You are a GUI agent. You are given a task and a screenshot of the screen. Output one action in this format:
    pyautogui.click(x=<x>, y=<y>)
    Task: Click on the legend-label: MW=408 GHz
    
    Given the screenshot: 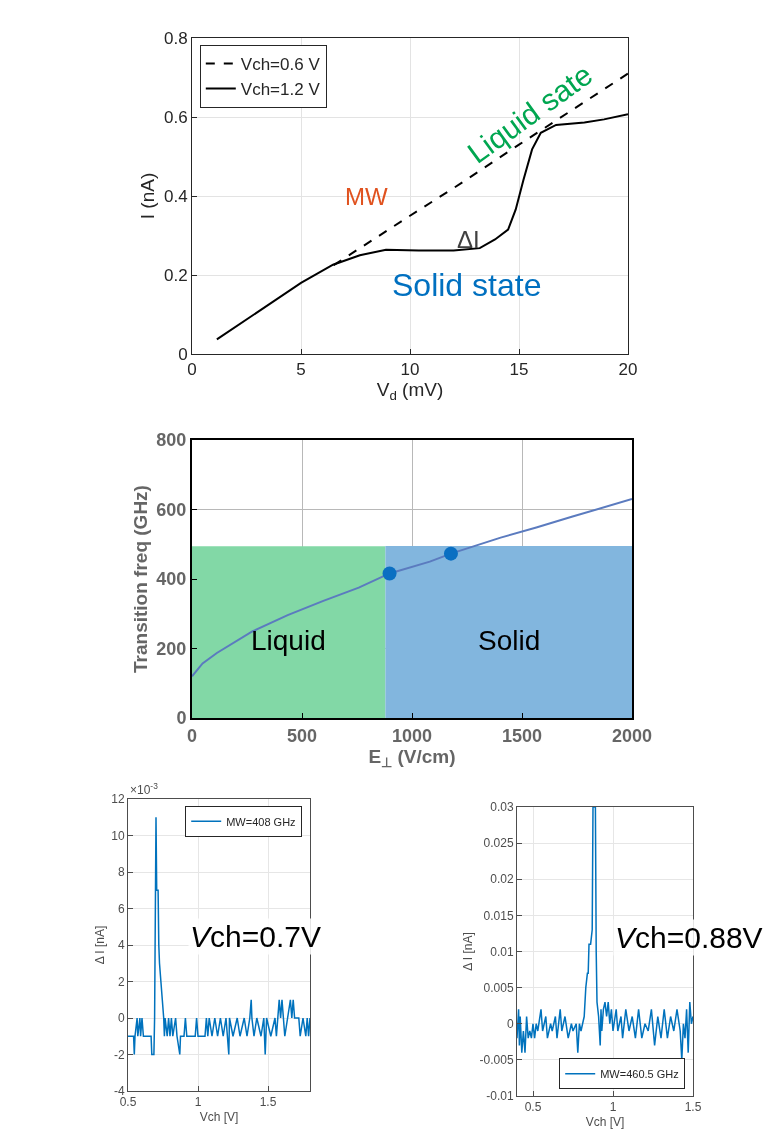 What is the action you would take?
    pyautogui.click(x=261, y=821)
    